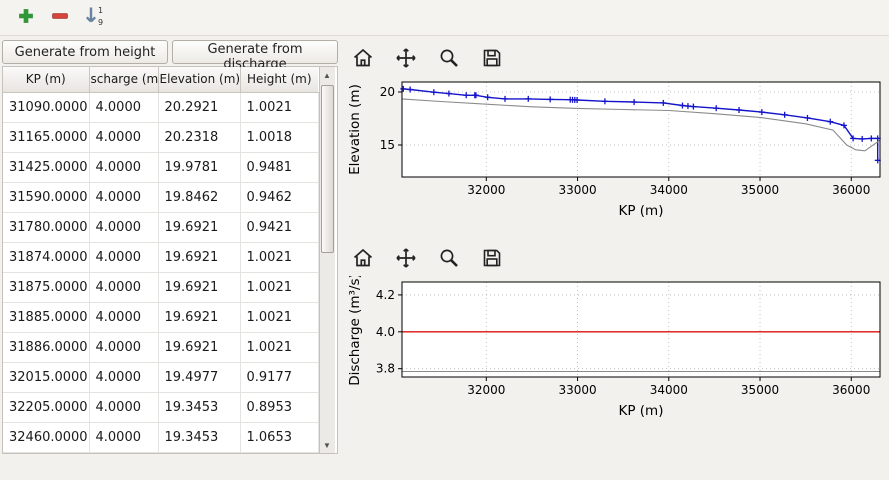  What do you see at coordinates (385, 295) in the screenshot?
I see `y-tick-label: 4.2` at bounding box center [385, 295].